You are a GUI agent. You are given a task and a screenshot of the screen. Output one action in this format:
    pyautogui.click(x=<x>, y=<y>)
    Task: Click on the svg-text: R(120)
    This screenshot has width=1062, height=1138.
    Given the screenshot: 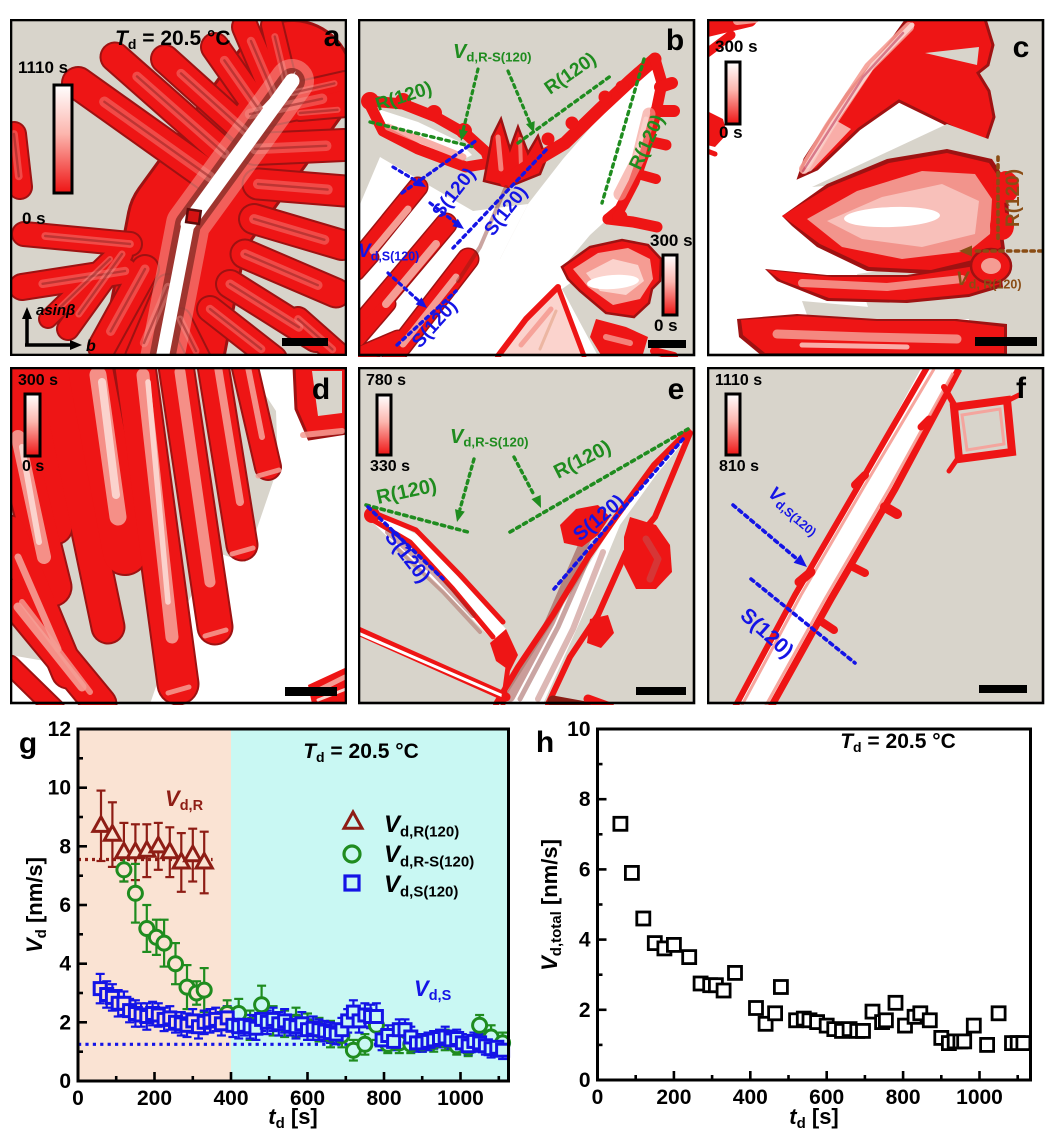 What is the action you would take?
    pyautogui.click(x=1013, y=198)
    